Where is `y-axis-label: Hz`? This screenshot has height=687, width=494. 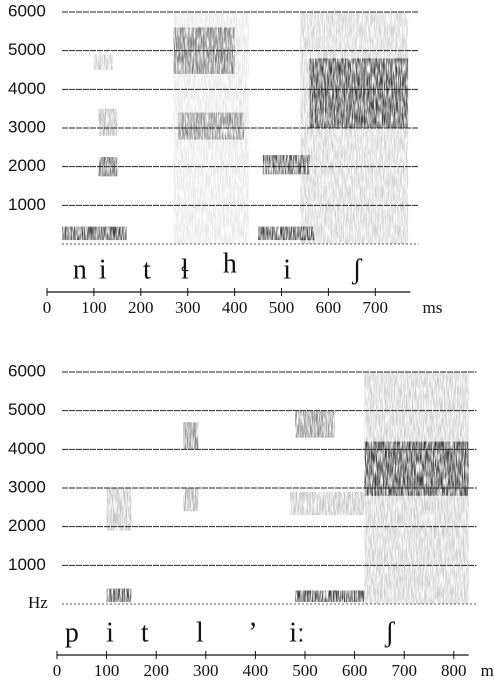
y-axis-label: Hz is located at coordinates (38, 602).